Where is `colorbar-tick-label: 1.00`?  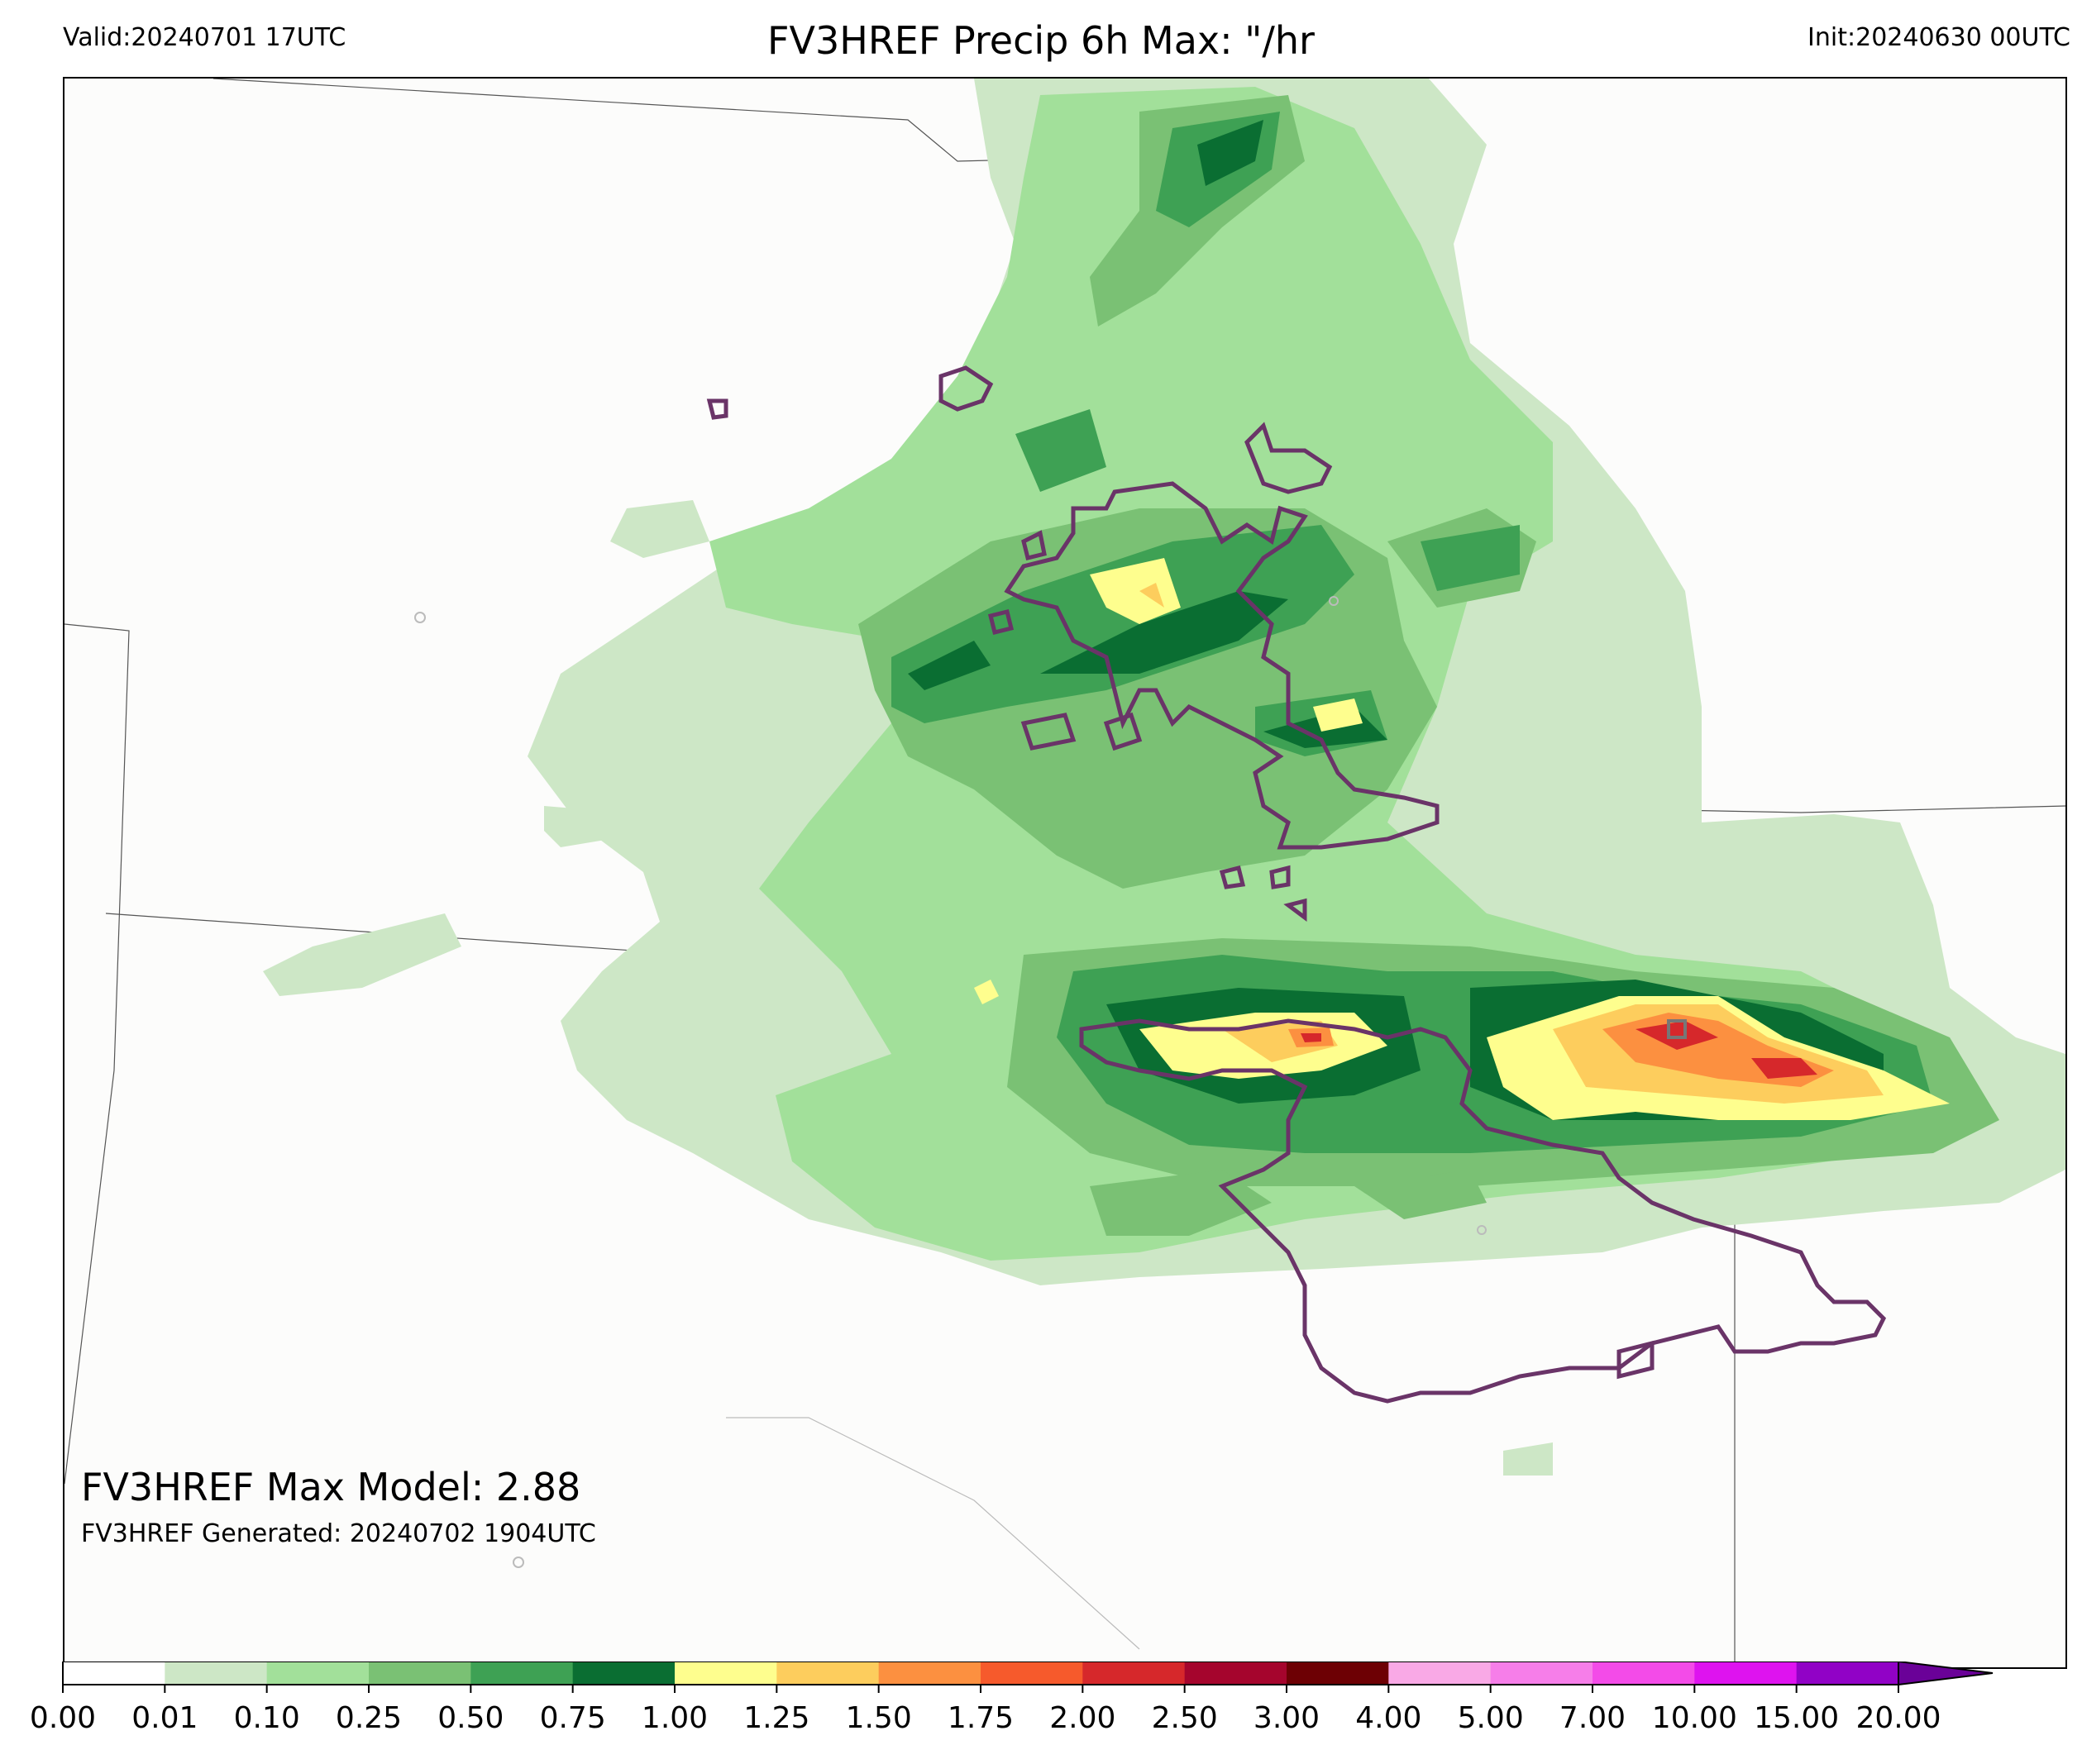
colorbar-tick-label: 1.00 is located at coordinates (675, 1718).